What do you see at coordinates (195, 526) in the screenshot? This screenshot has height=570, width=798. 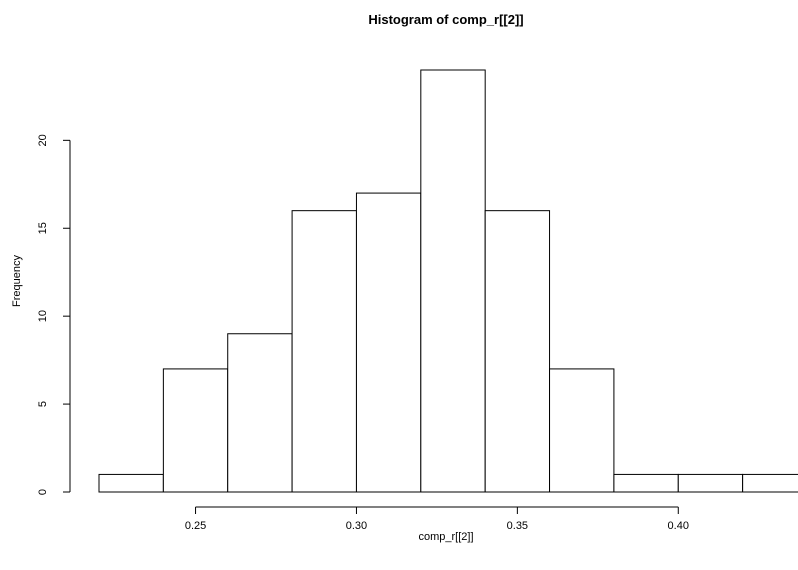 I see `x-tick-label: 0.25` at bounding box center [195, 526].